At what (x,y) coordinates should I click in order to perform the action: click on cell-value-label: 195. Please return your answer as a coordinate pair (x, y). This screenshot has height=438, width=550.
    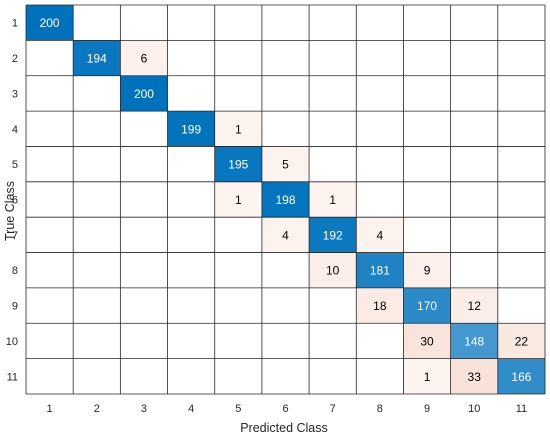
    Looking at the image, I should click on (238, 165).